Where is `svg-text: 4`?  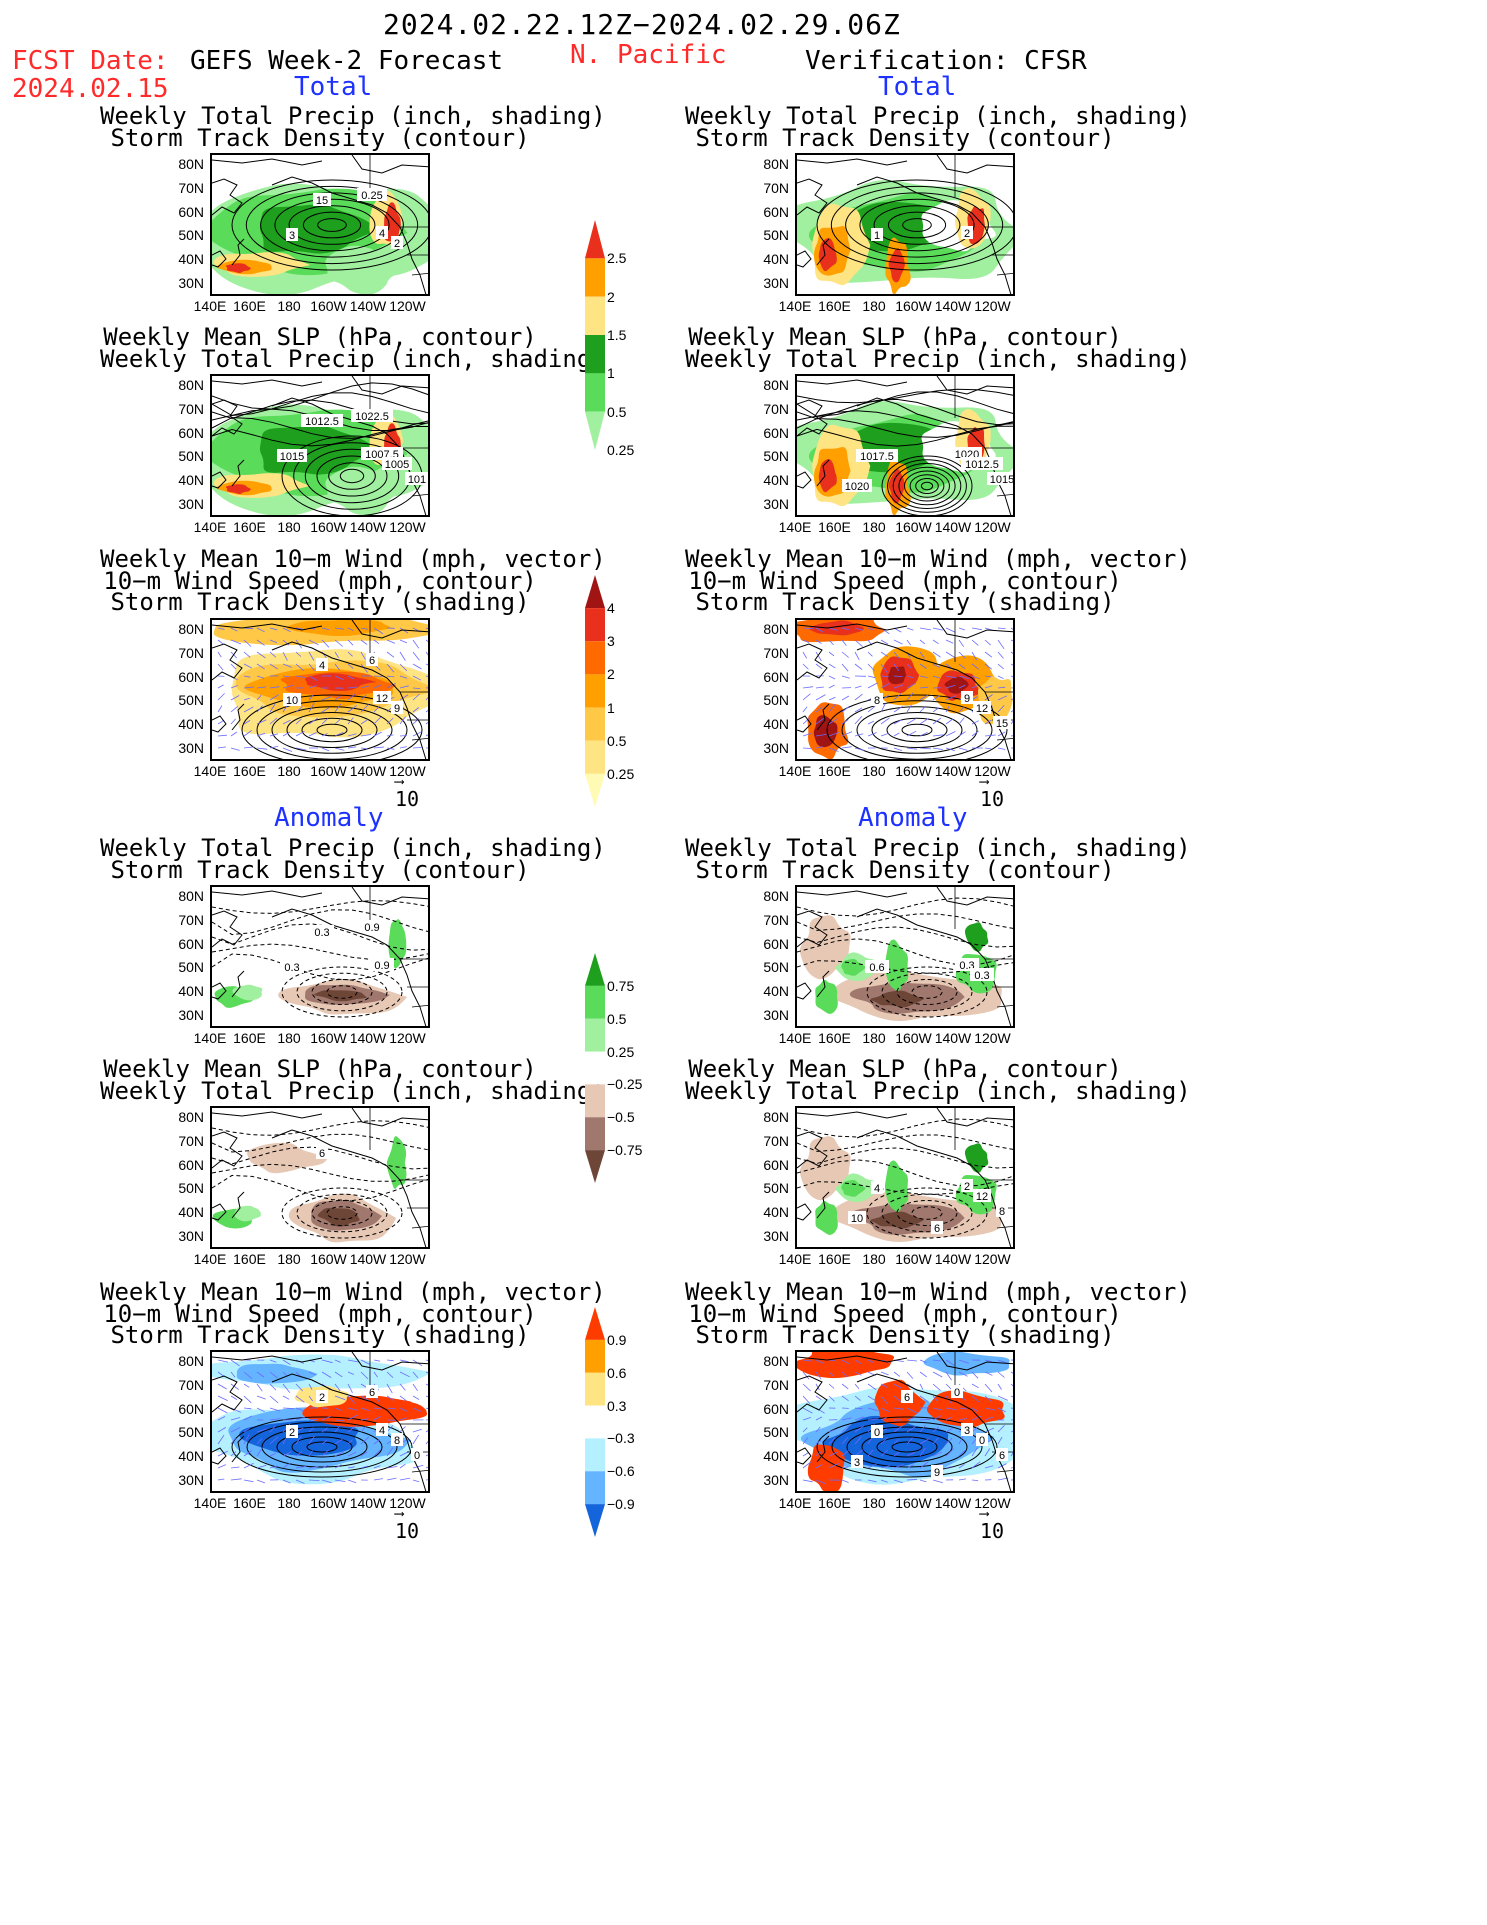
svg-text: 4 is located at coordinates (877, 1189).